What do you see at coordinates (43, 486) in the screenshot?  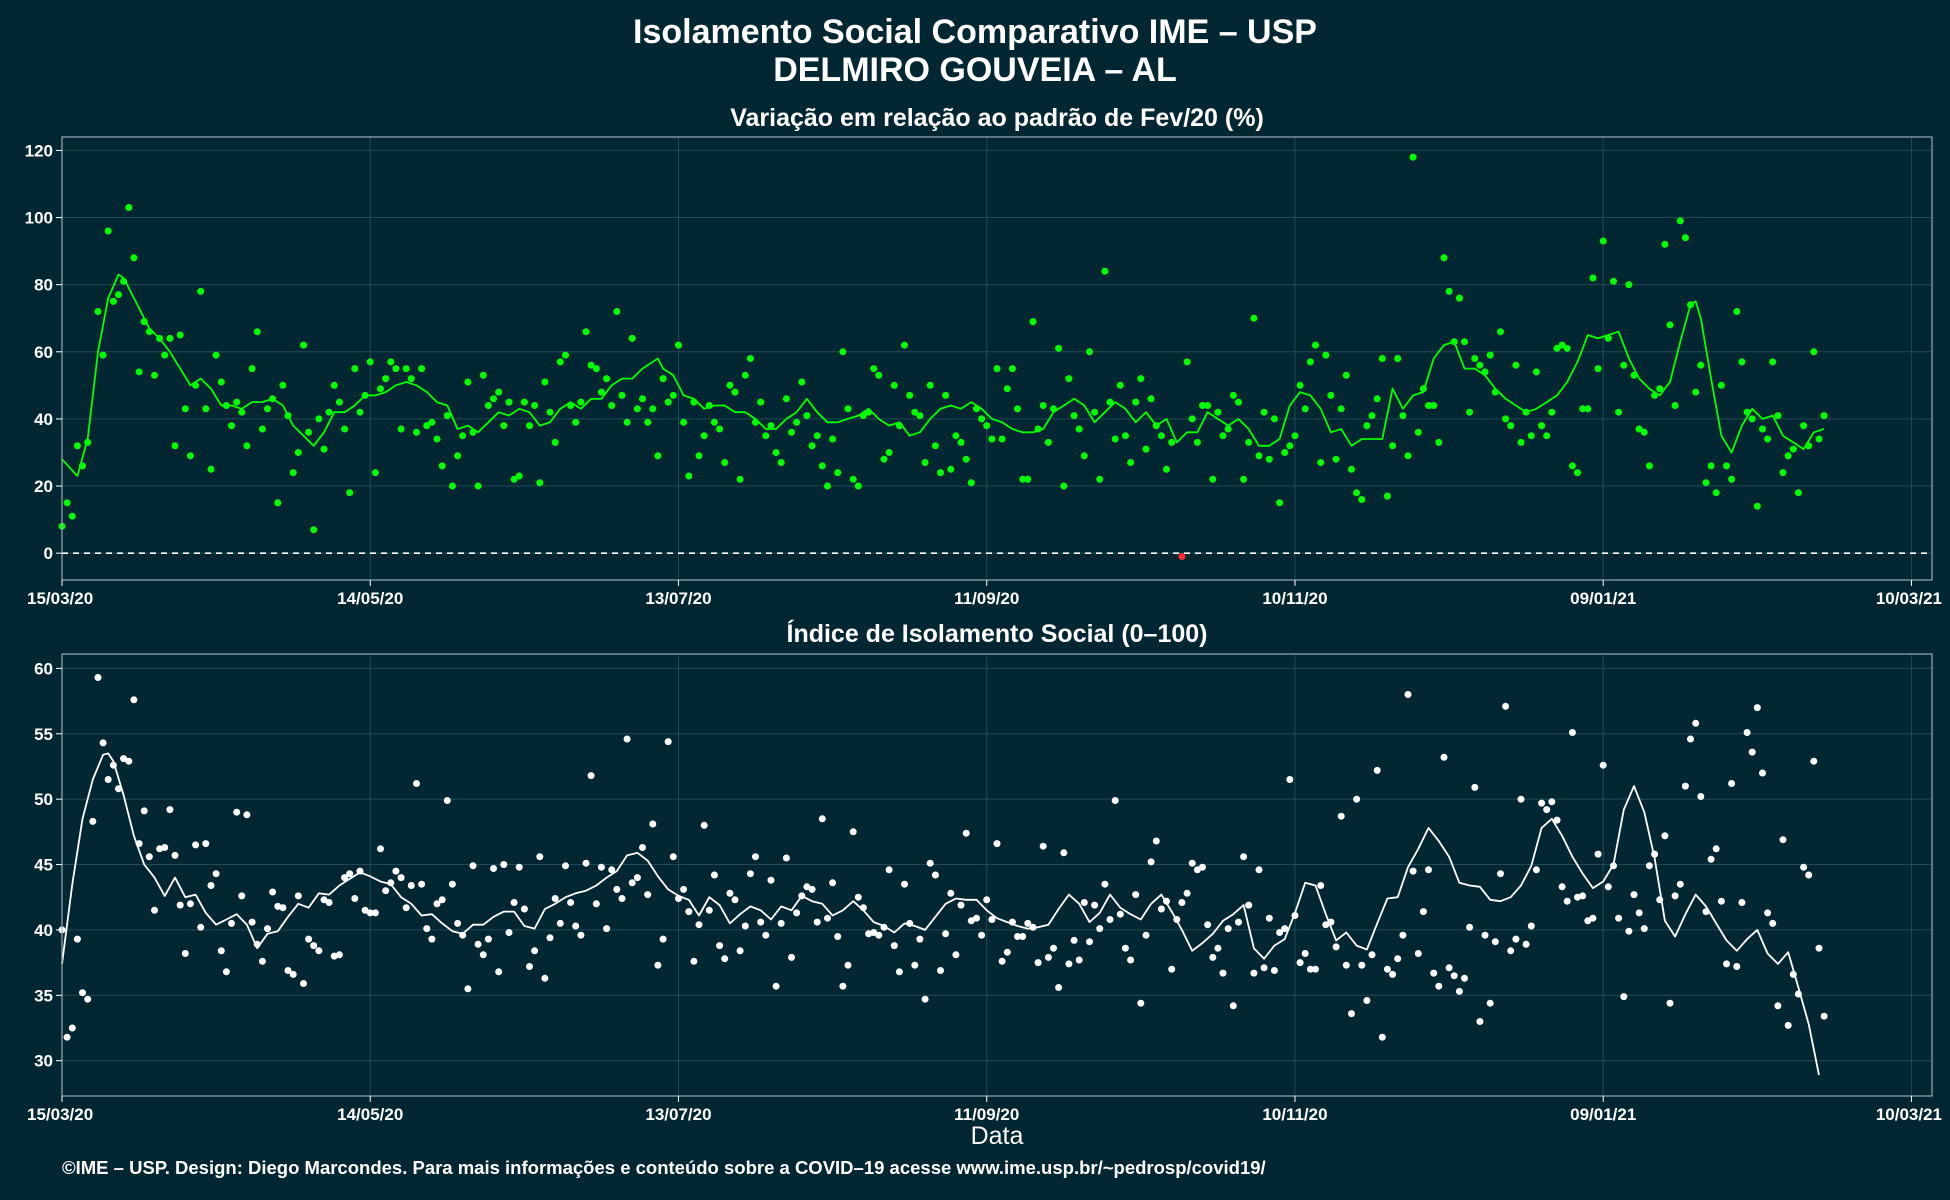 I see `y-tick-label: 20` at bounding box center [43, 486].